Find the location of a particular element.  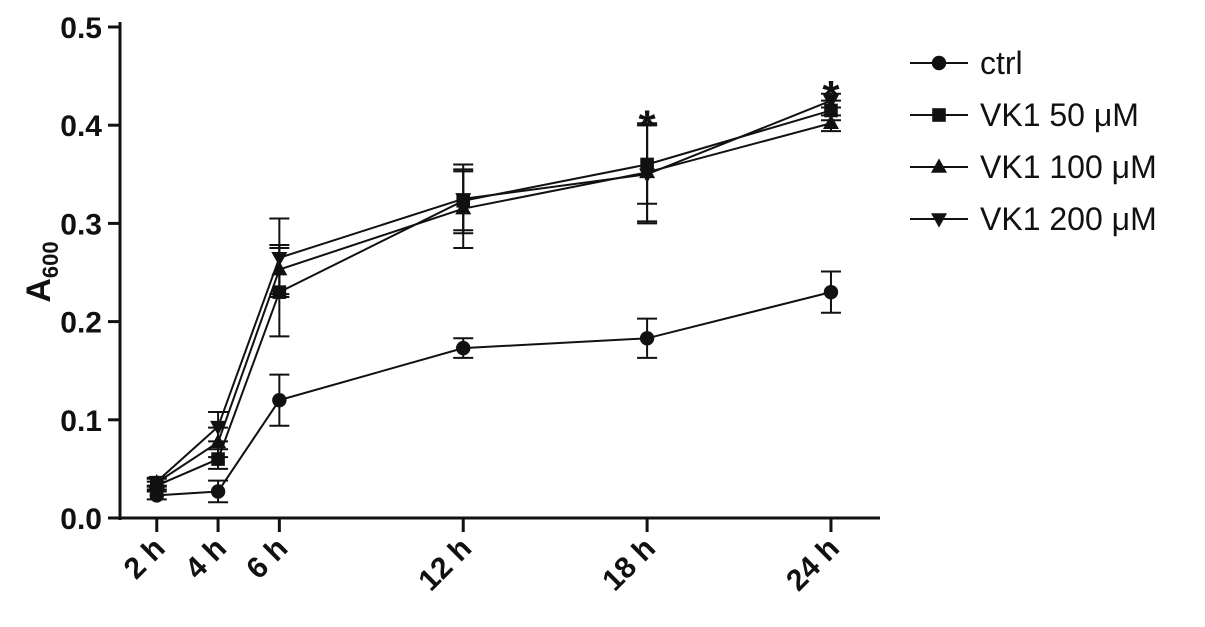

legend-label-vk1-100-m: VK1 100 μM is located at coordinates (1068, 167).